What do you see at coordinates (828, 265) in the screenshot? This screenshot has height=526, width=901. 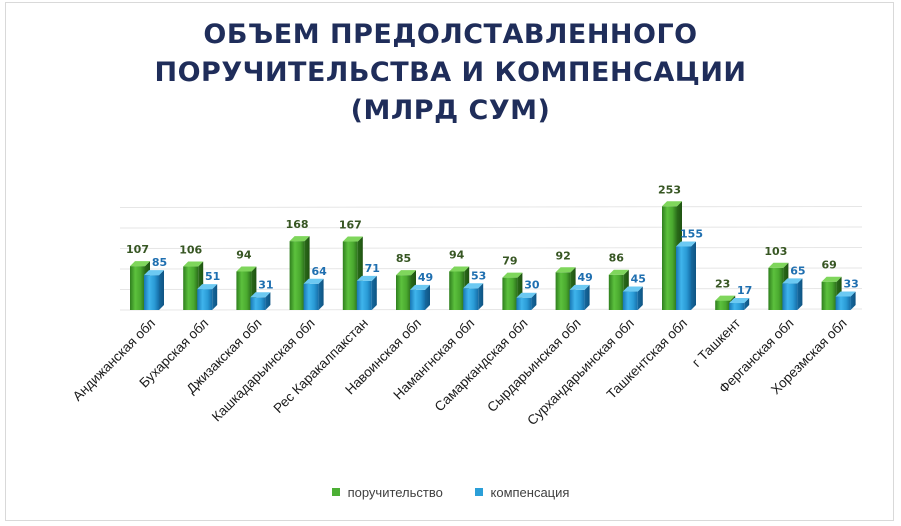 I see `value-label-poruchitelstvo: 69` at bounding box center [828, 265].